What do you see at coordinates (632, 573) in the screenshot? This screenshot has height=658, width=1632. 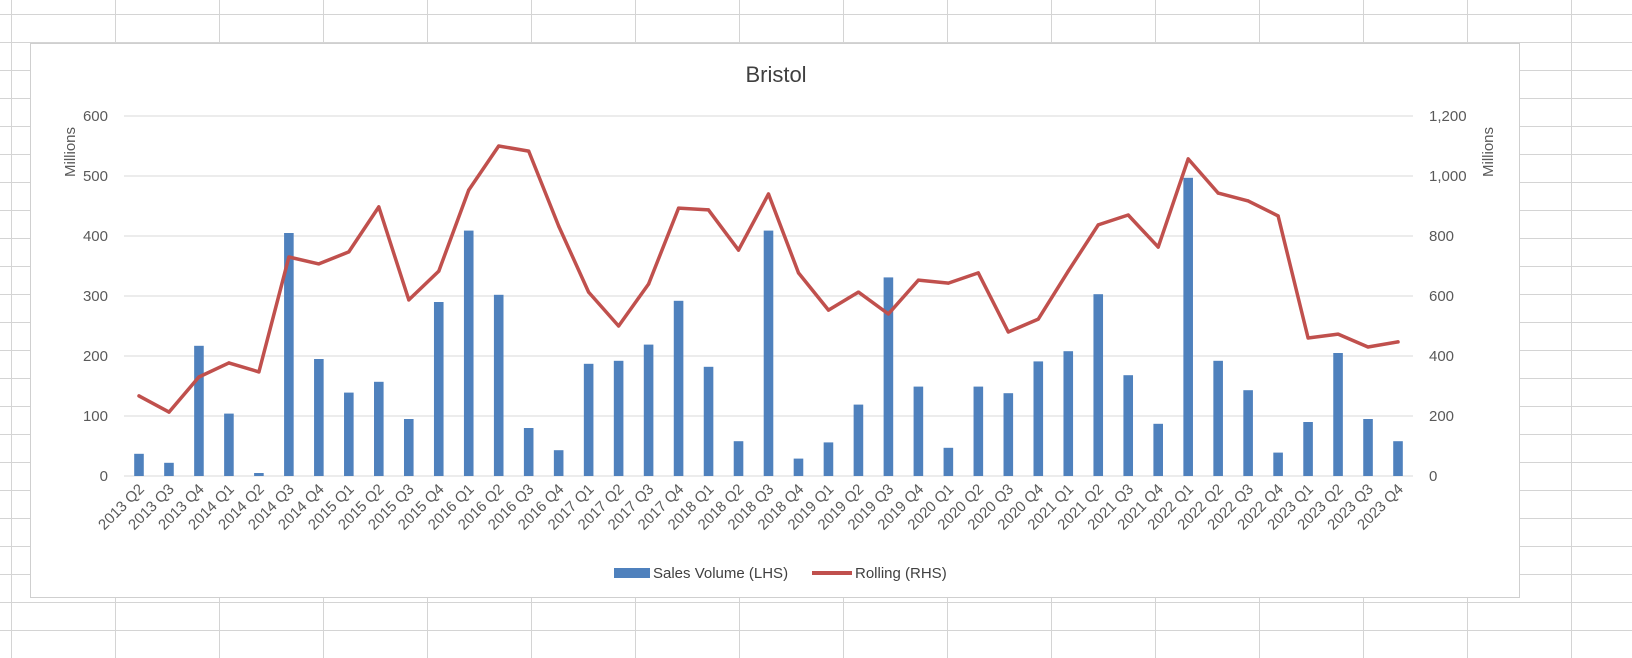 I see `legend-swatch-sales-volume` at bounding box center [632, 573].